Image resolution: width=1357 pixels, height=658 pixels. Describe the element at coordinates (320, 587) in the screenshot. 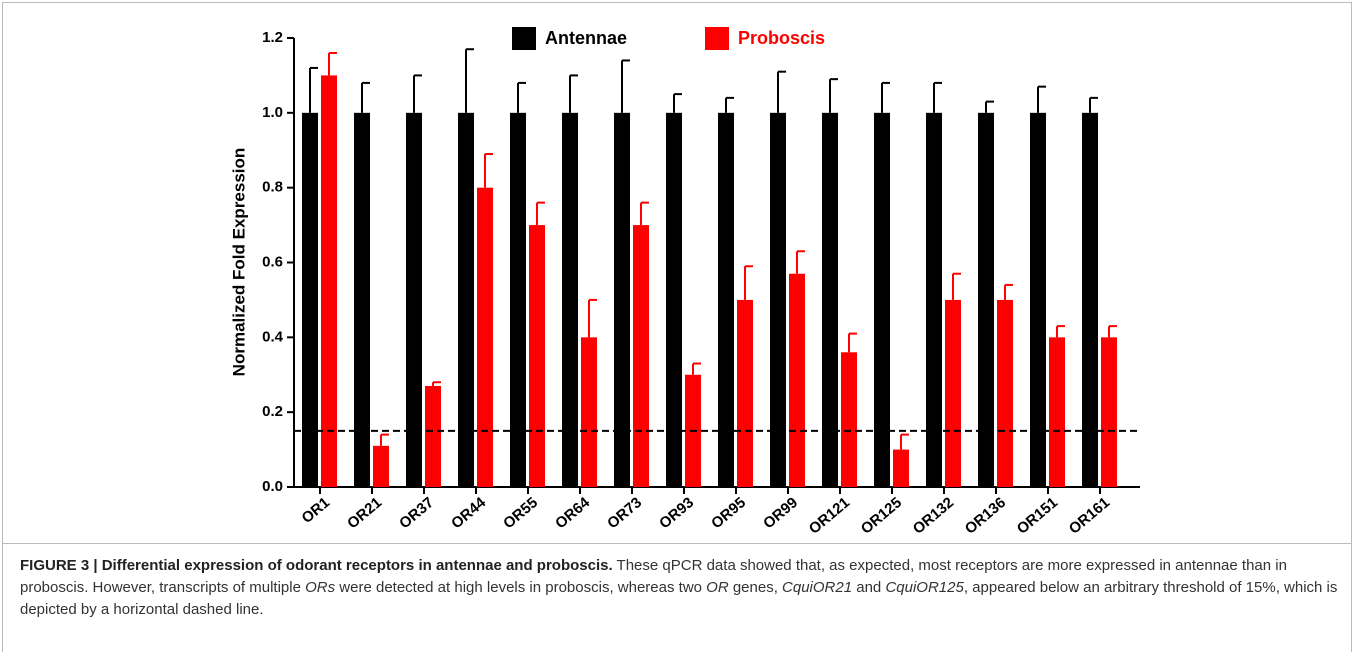

I see `caption-text: ORs` at that location.